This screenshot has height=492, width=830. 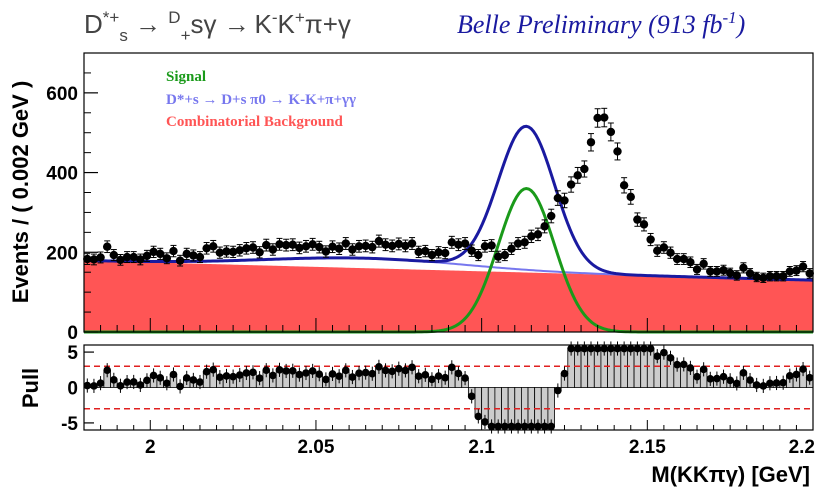 What do you see at coordinates (62, 253) in the screenshot?
I see `y-tick-label: 200` at bounding box center [62, 253].